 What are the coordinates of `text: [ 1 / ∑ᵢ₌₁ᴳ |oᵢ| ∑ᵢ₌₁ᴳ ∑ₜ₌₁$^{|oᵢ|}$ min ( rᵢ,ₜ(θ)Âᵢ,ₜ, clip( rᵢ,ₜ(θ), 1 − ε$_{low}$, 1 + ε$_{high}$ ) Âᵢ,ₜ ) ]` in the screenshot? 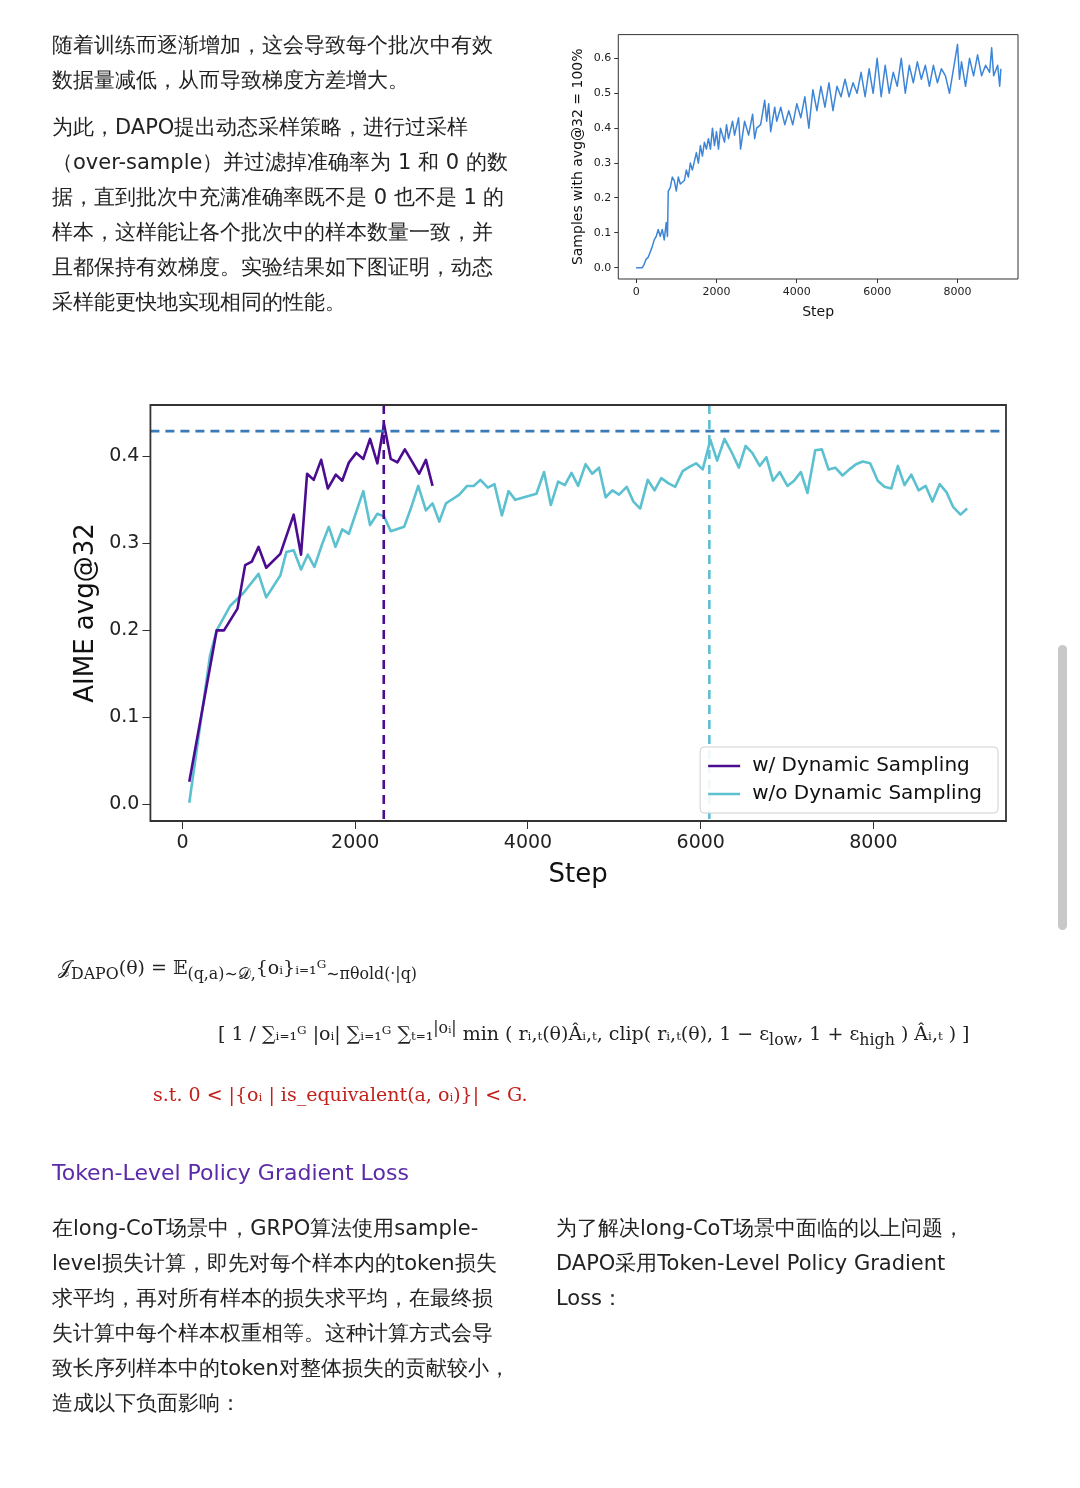 It's located at (594, 1033).